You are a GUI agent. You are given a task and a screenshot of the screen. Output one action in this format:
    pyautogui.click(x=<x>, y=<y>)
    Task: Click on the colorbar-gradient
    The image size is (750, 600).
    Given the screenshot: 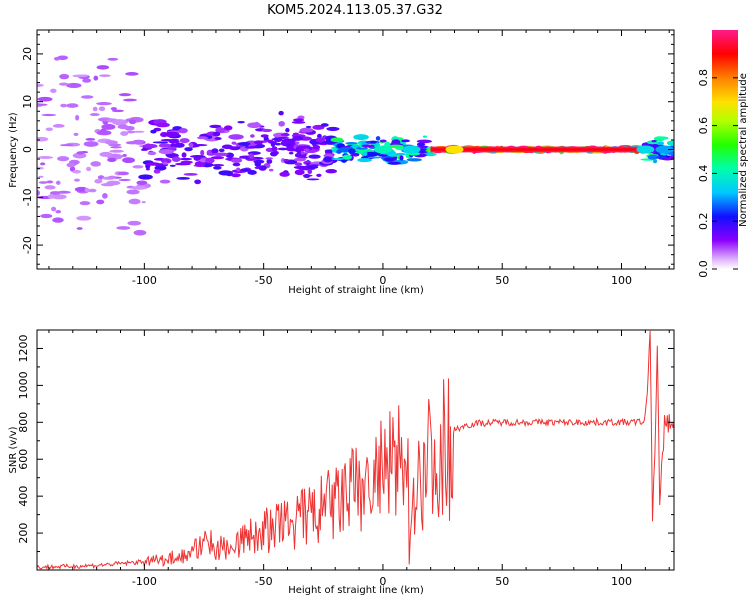 What is the action you would take?
    pyautogui.click(x=725, y=149)
    